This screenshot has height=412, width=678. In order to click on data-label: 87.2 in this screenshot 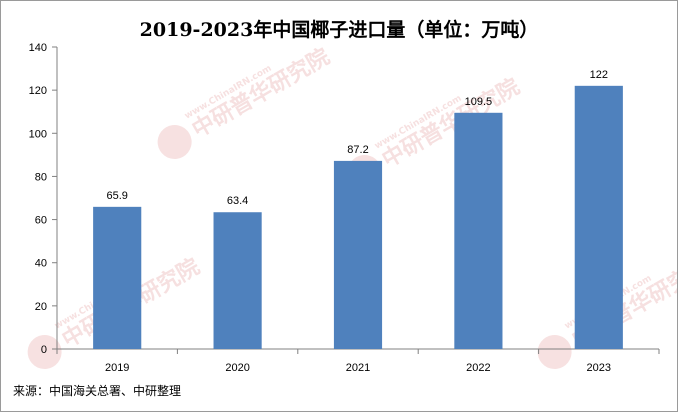, I will do `click(357, 150)`.